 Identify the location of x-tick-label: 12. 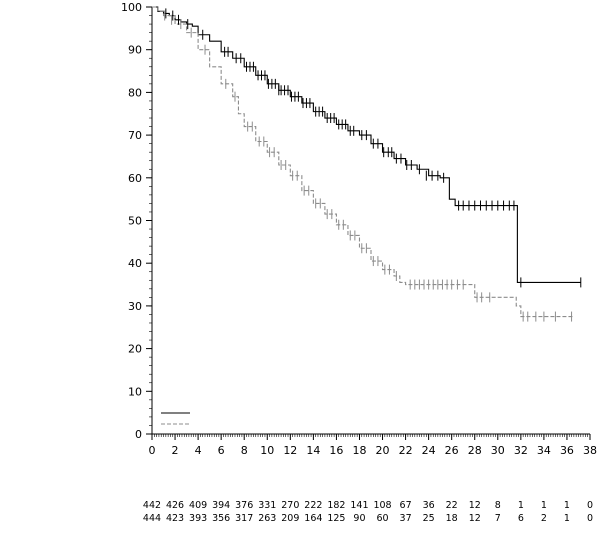
(290, 450).